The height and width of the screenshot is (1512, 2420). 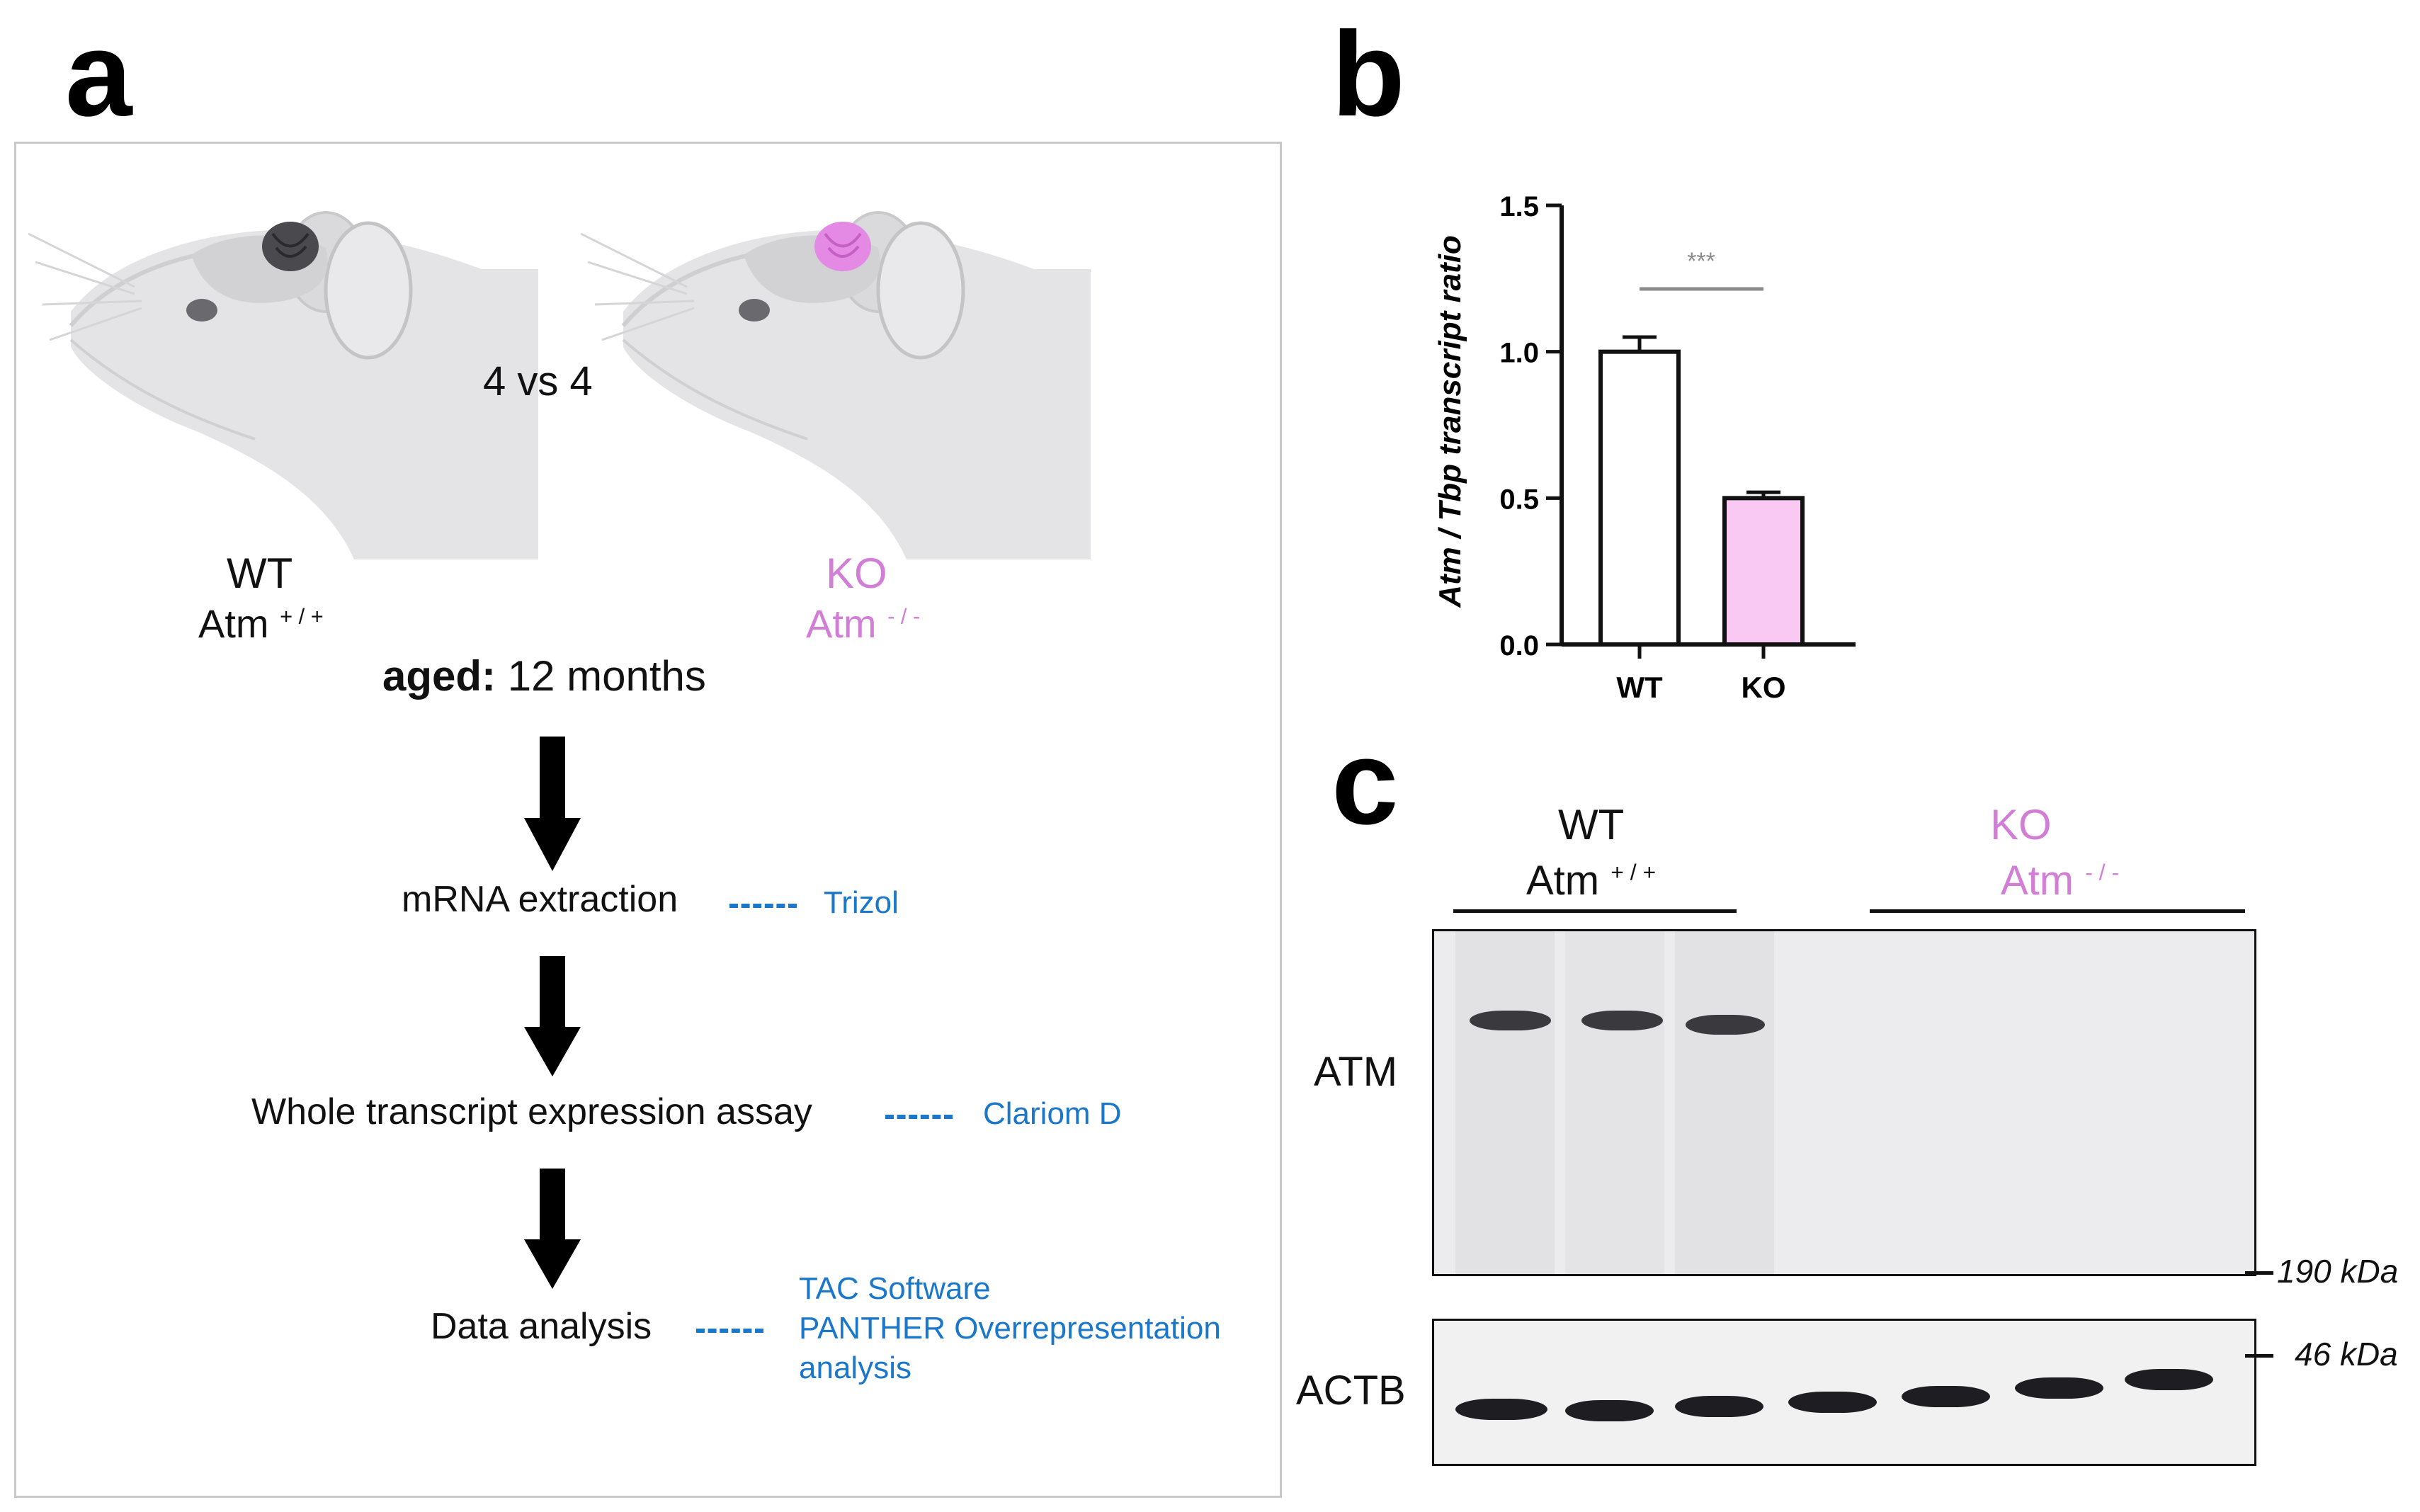 What do you see at coordinates (1639, 687) in the screenshot?
I see `x-tick-label: WT` at bounding box center [1639, 687].